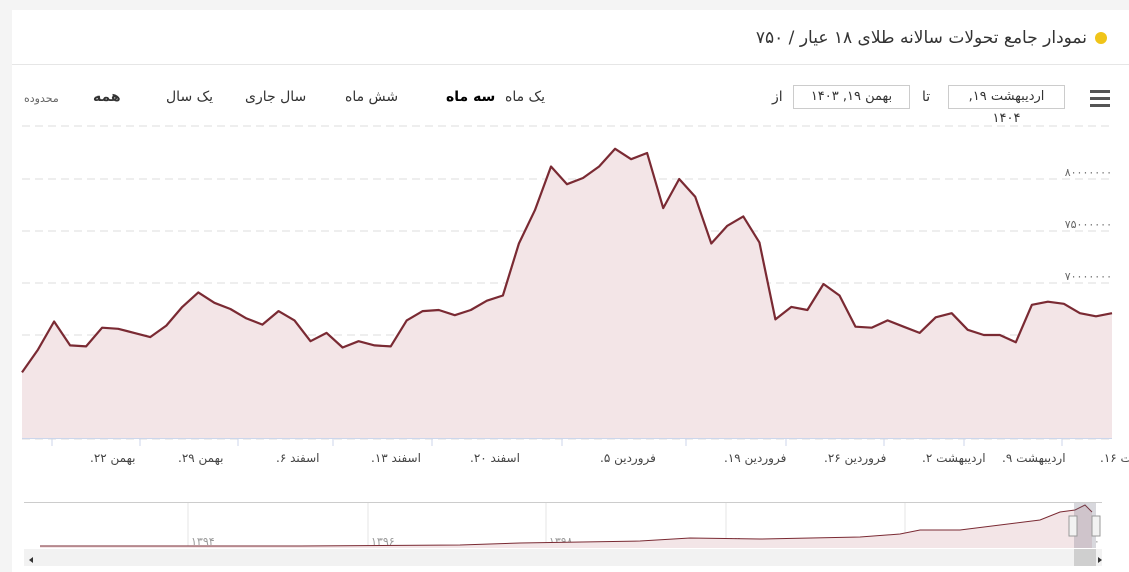 The image size is (1129, 572). I want to click on range-ytd-button: سال جاری, so click(276, 97).